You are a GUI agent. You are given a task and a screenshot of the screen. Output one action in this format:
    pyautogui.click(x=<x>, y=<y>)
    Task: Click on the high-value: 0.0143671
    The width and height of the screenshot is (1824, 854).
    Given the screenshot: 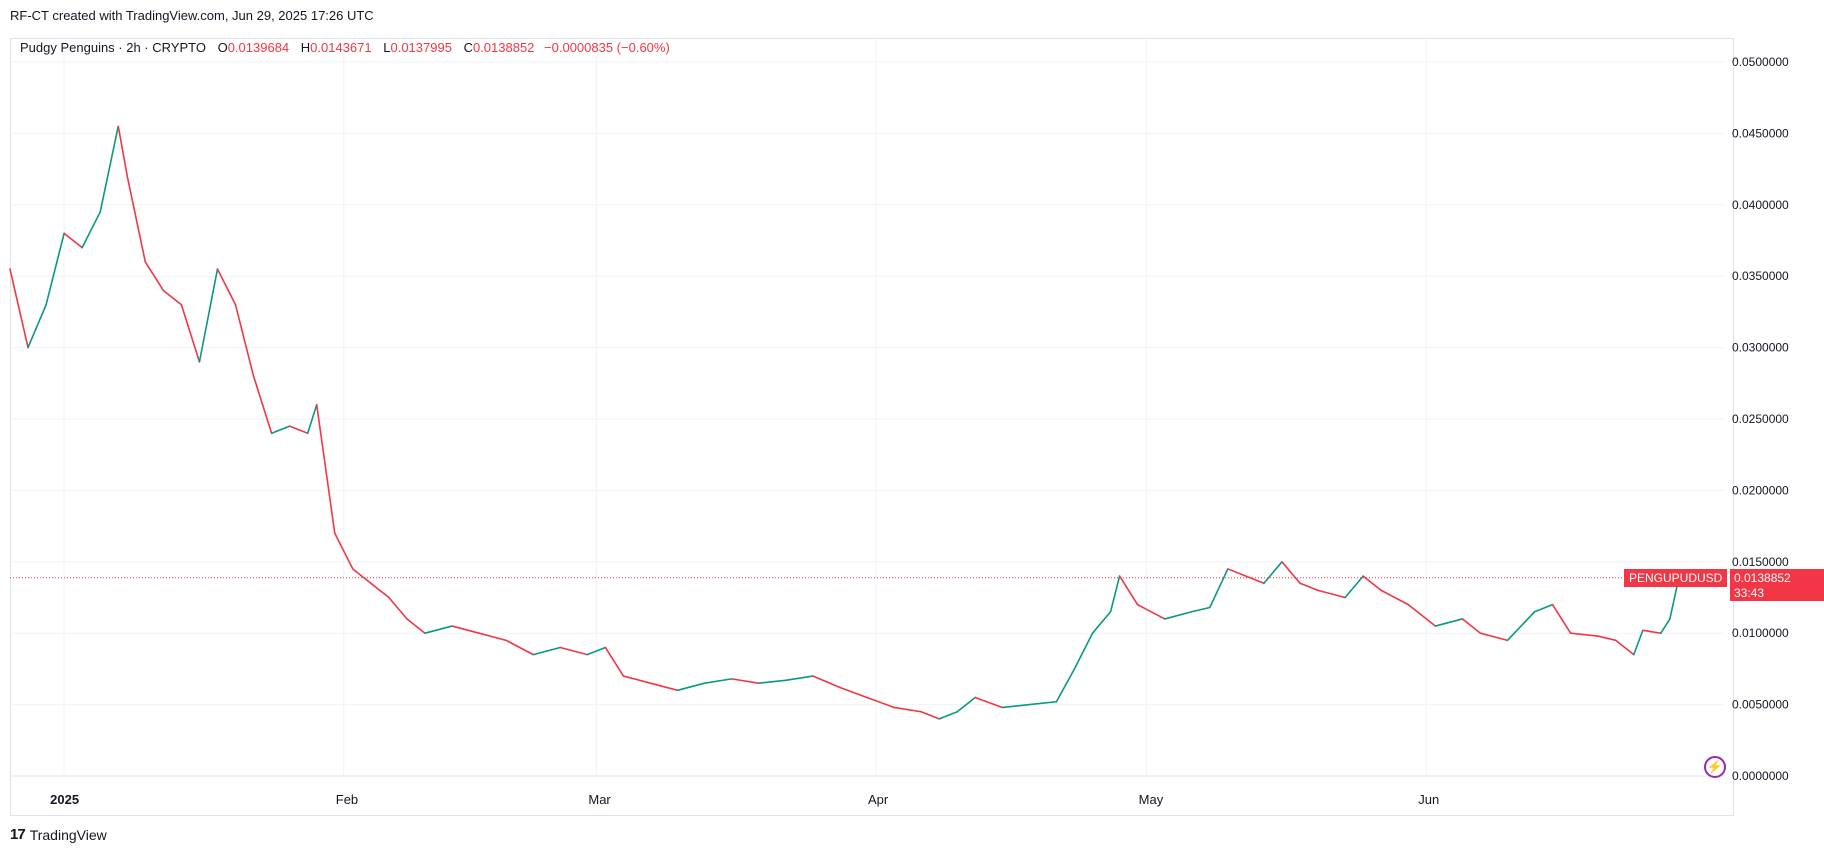 What is the action you would take?
    pyautogui.click(x=341, y=47)
    